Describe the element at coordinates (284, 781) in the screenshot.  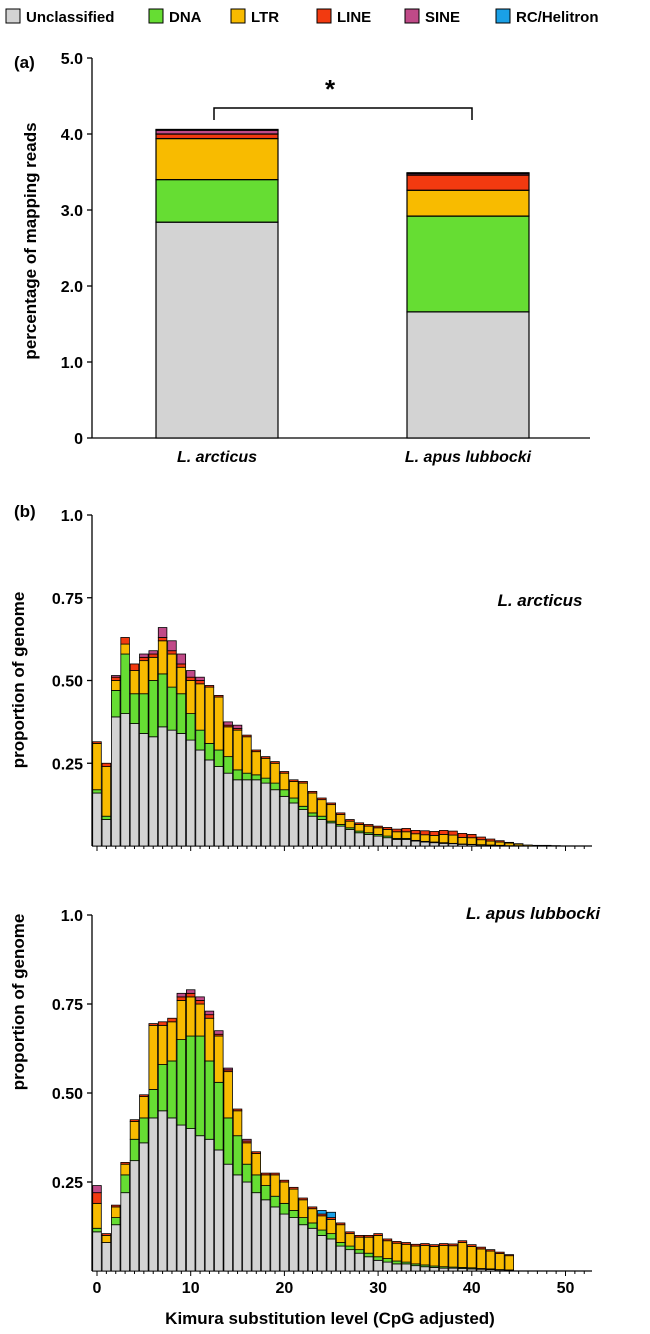
I see `b1-bar-20-ltr` at that location.